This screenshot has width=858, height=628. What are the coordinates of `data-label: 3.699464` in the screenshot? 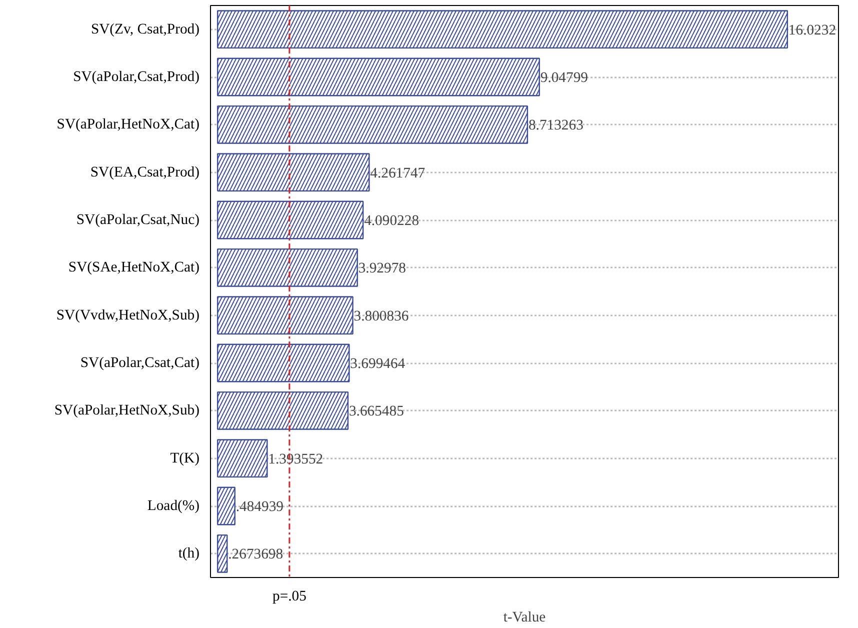 It's located at (378, 364).